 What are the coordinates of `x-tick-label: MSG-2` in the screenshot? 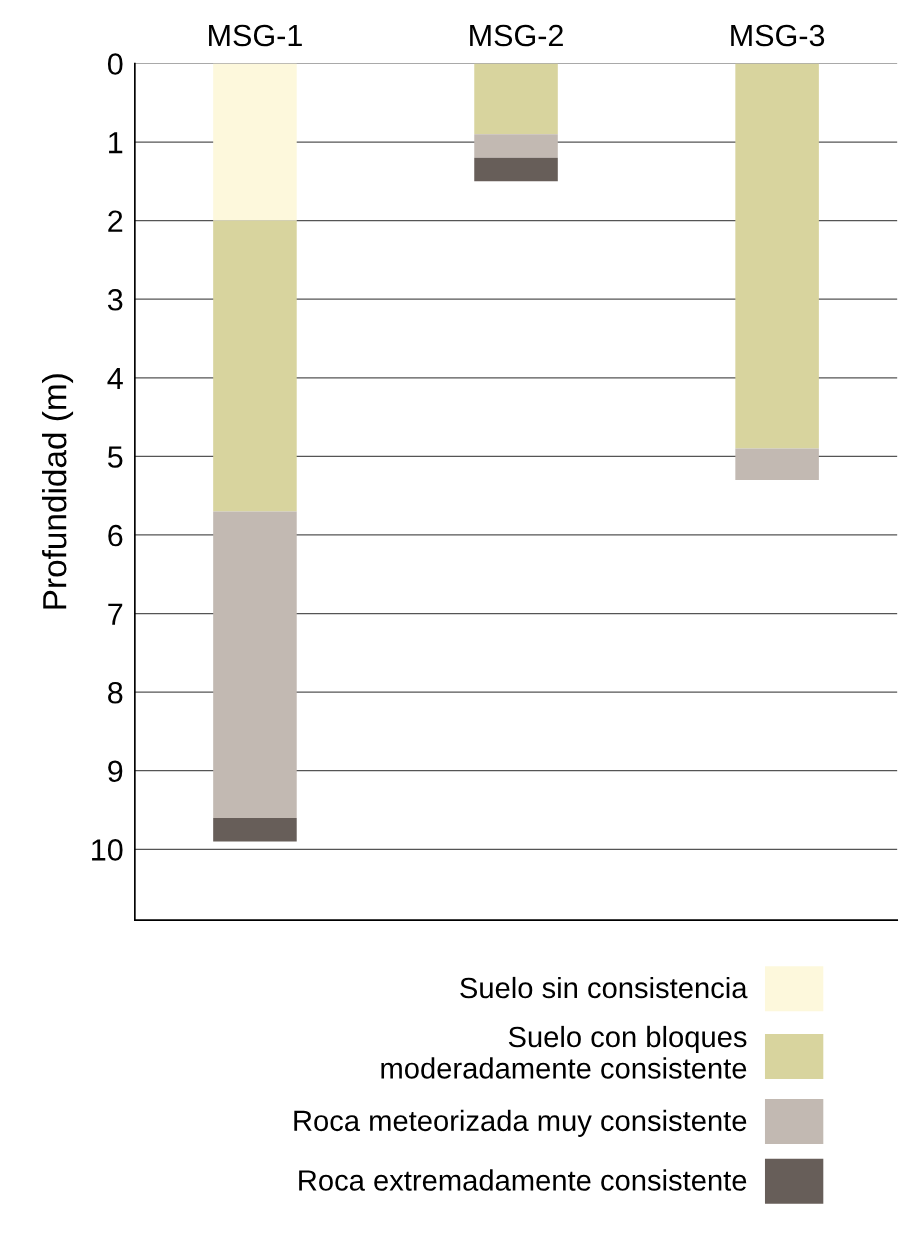 It's located at (516, 35).